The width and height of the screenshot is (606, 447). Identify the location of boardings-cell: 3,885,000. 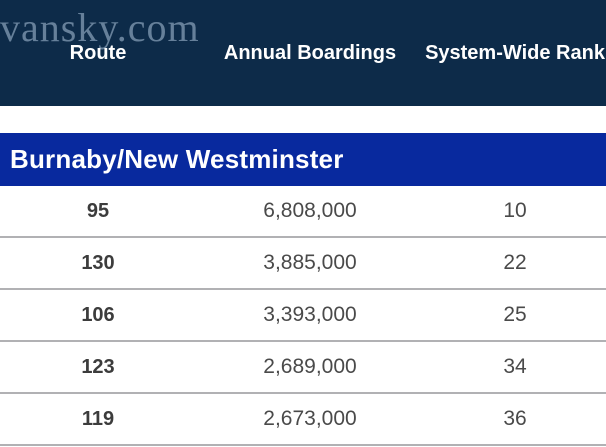
(310, 262).